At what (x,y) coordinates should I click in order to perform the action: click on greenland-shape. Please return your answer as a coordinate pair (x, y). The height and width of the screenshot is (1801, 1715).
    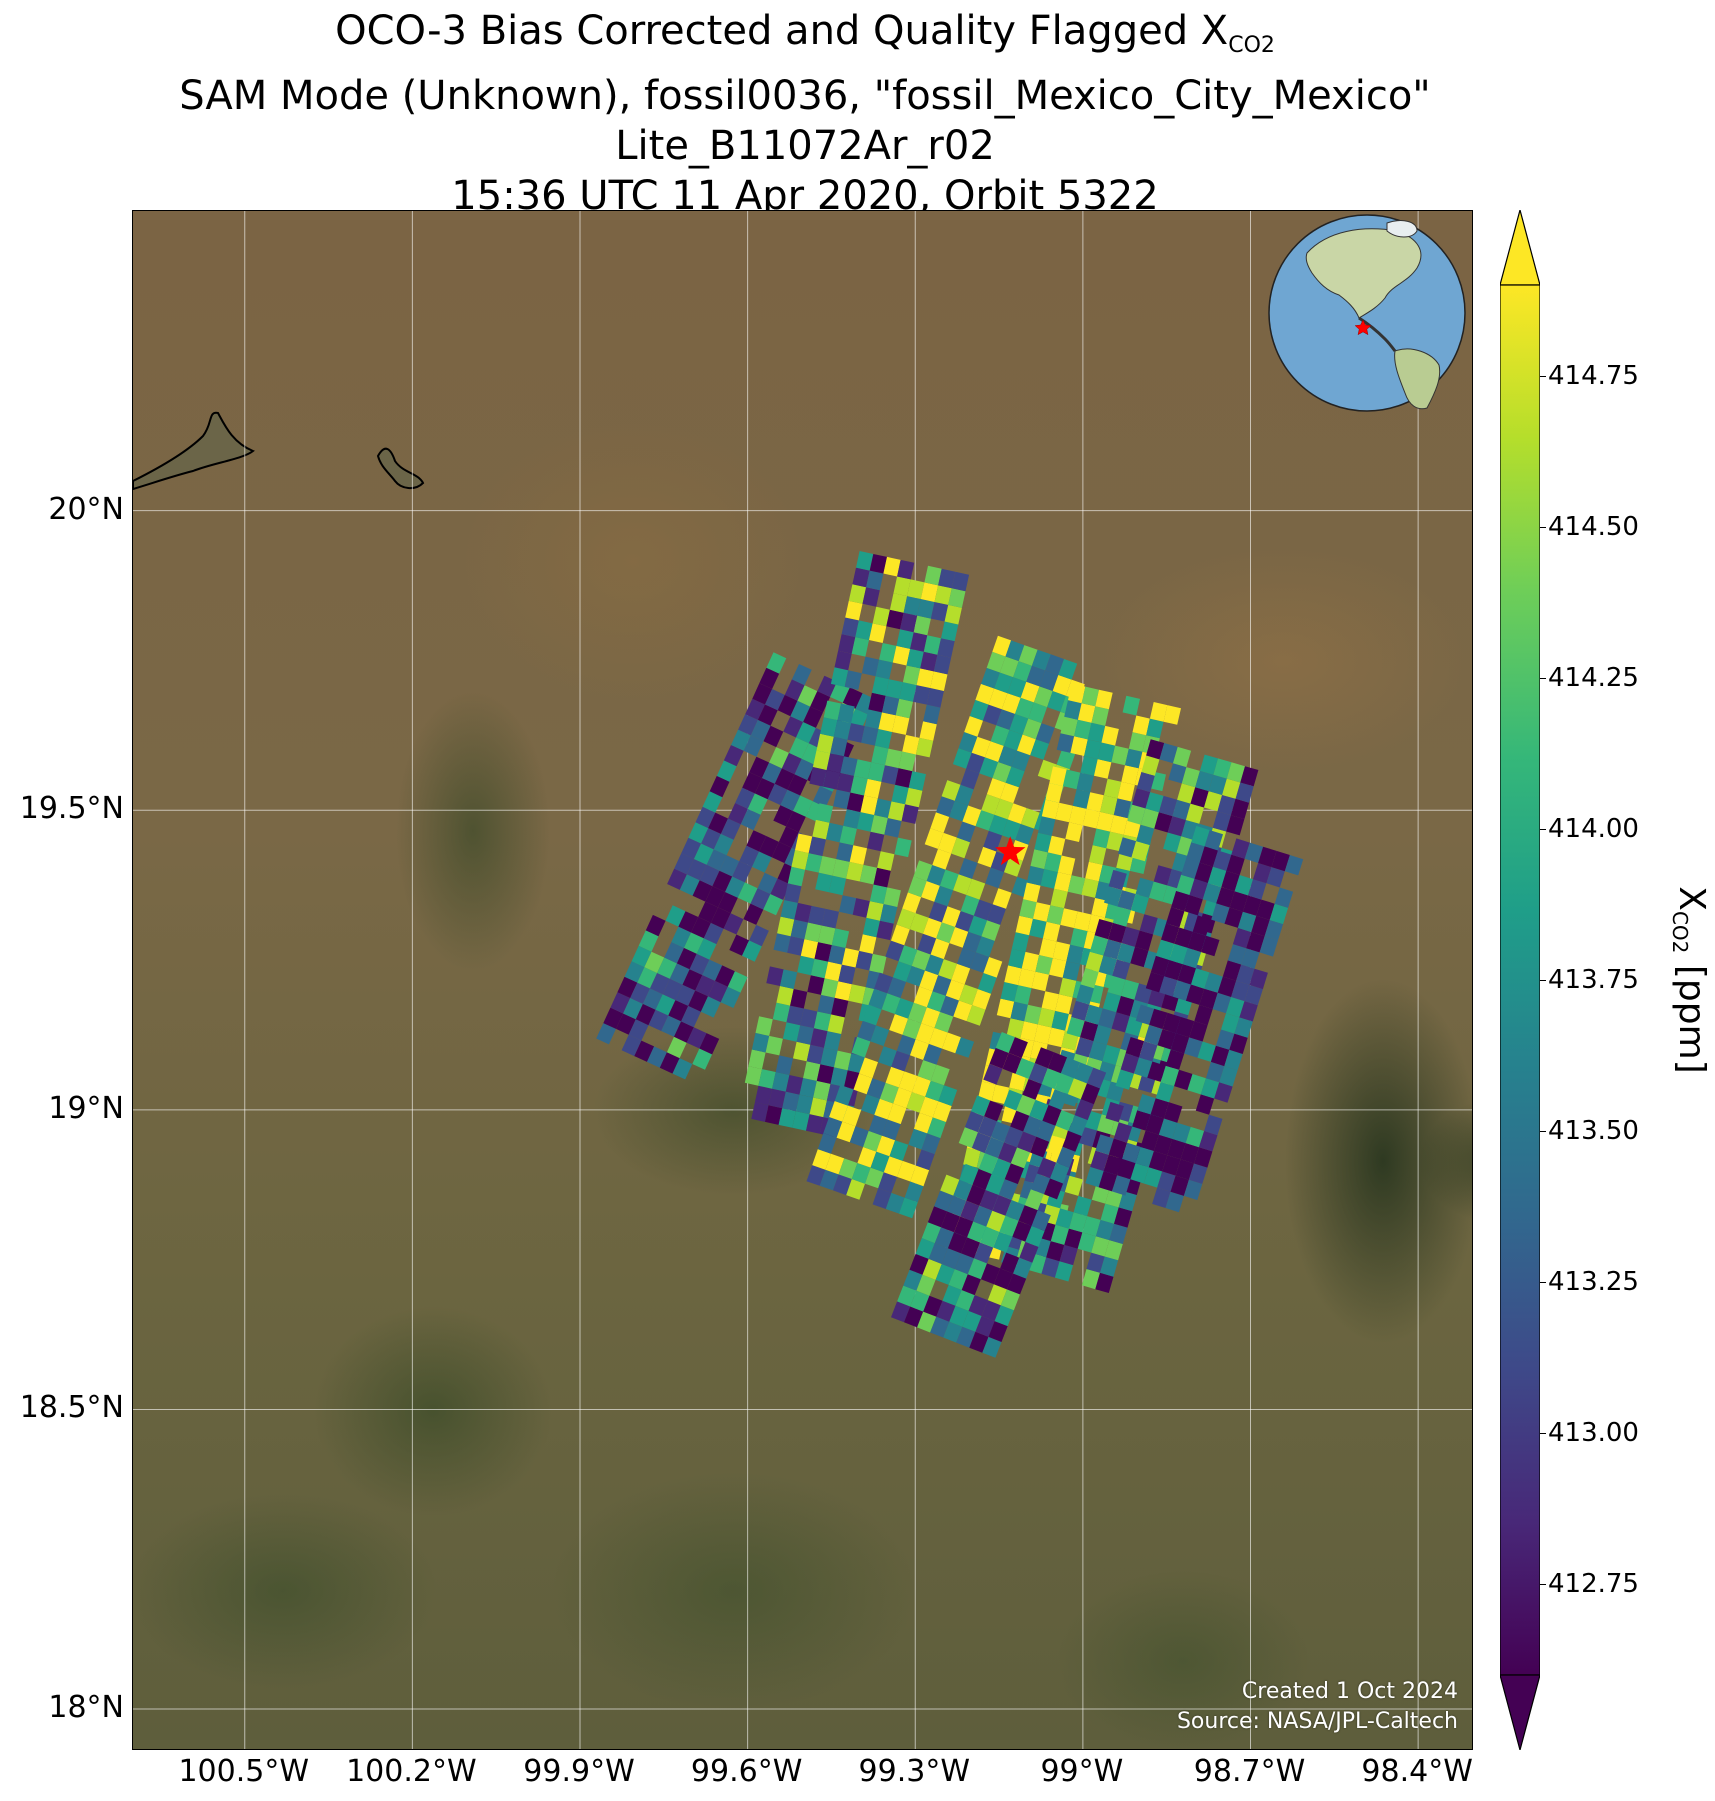
    Looking at the image, I should click on (1402, 229).